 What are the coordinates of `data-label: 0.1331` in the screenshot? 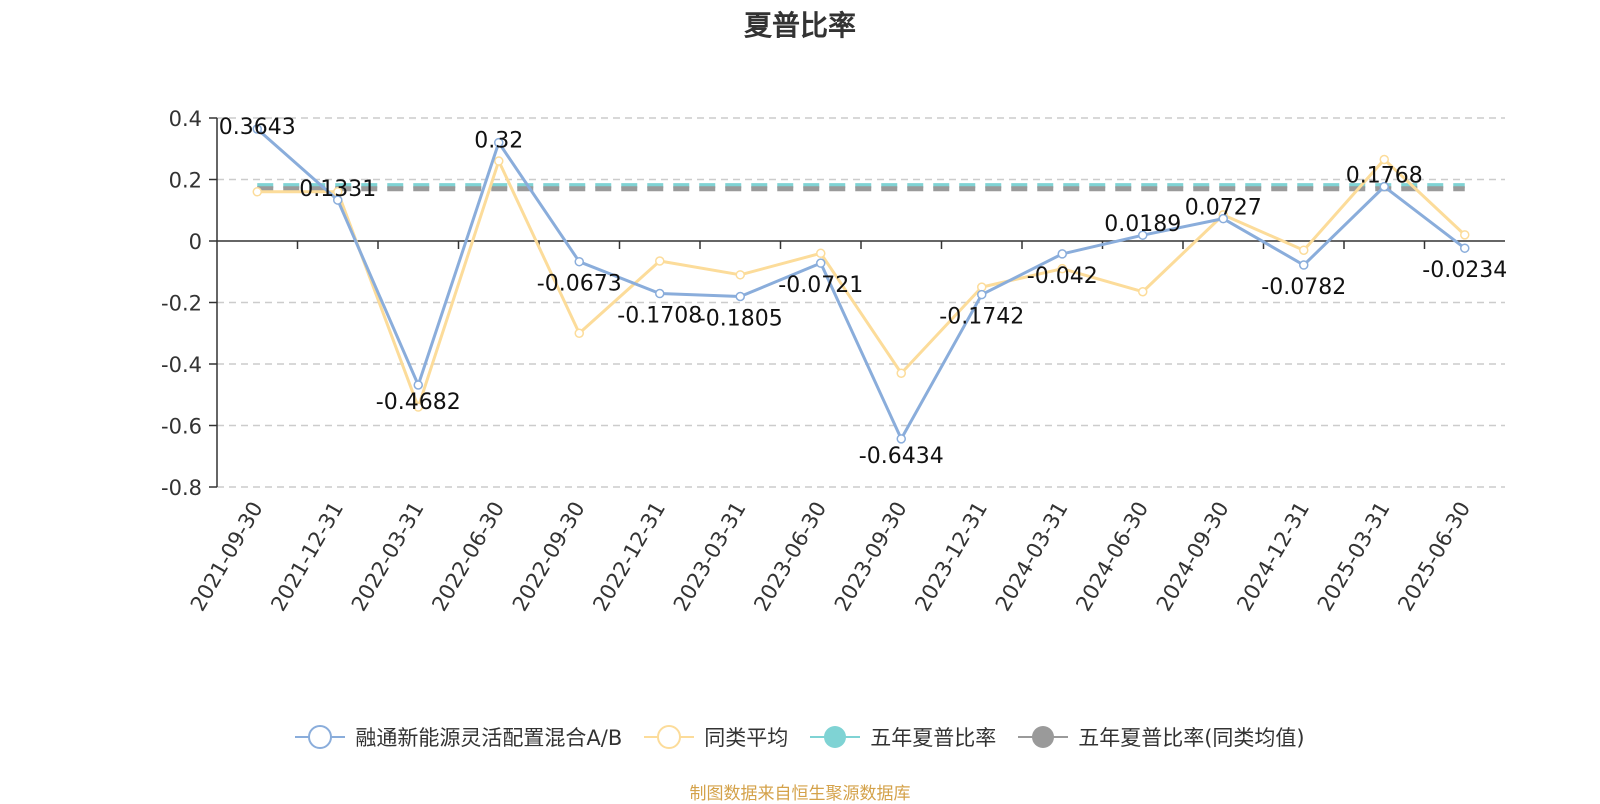 It's located at (337, 189).